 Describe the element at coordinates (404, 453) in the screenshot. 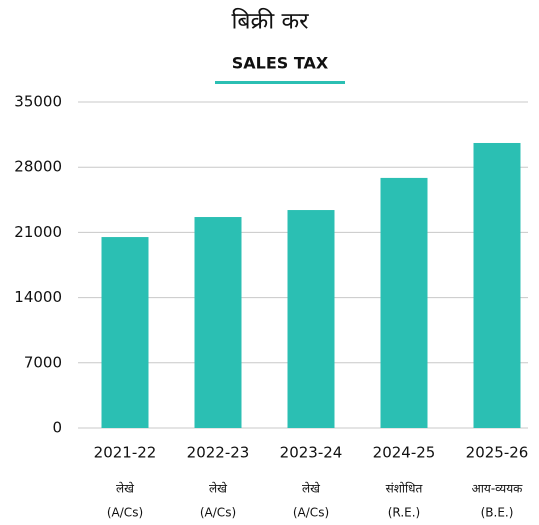

I see `x-tick-label: 2024-25` at that location.